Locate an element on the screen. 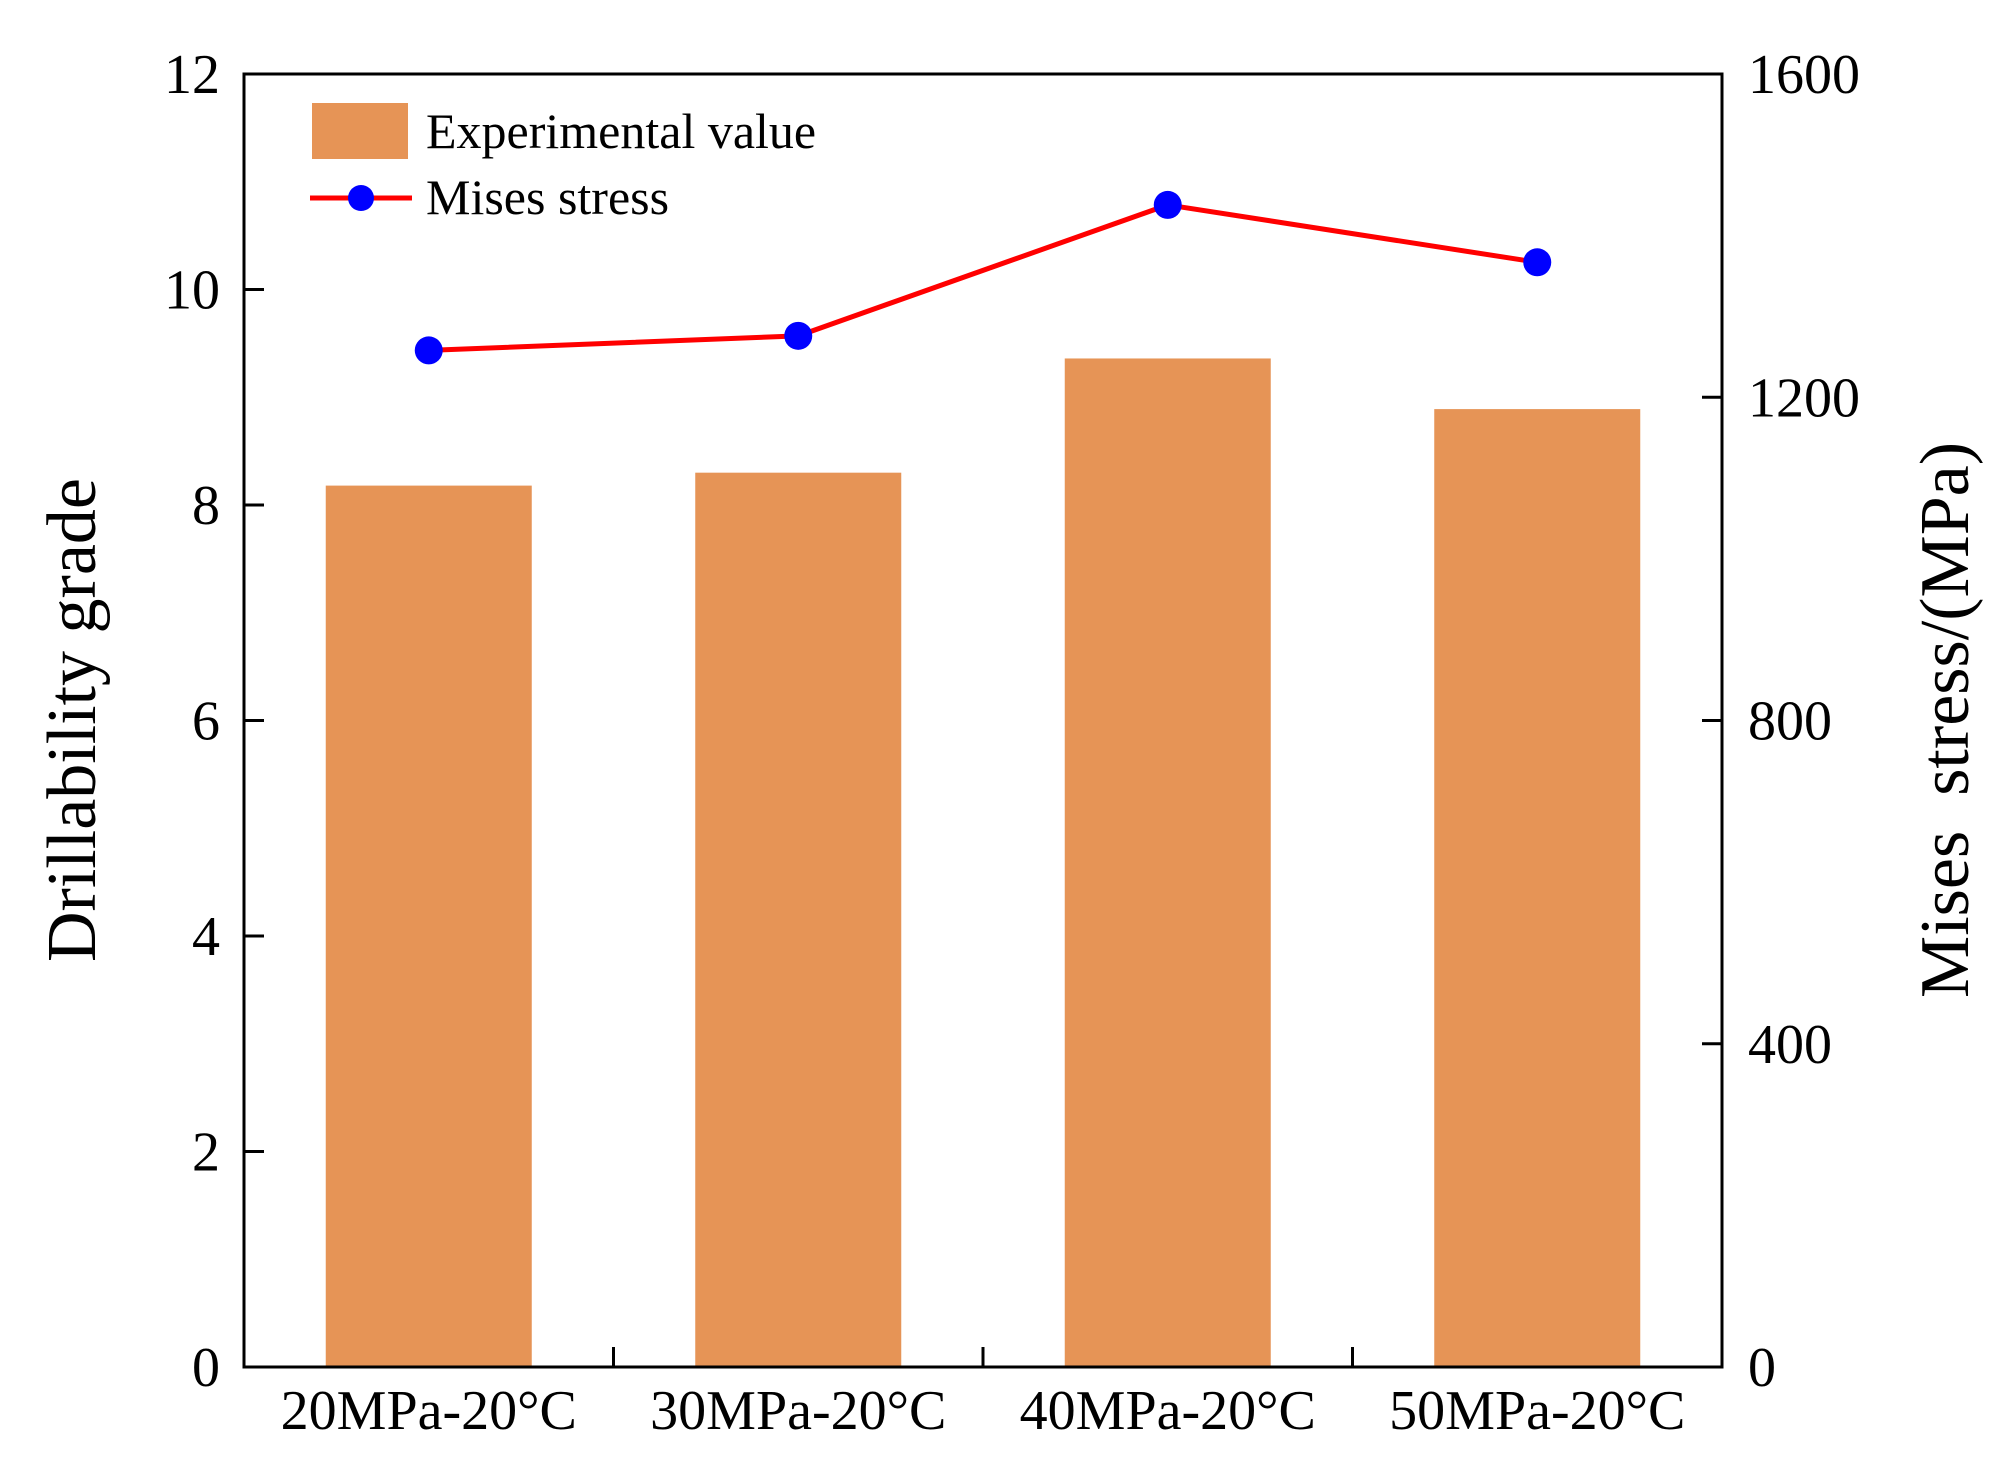 This screenshot has height=1472, width=2015. legend-label-mises: Mises stress is located at coordinates (547, 197).